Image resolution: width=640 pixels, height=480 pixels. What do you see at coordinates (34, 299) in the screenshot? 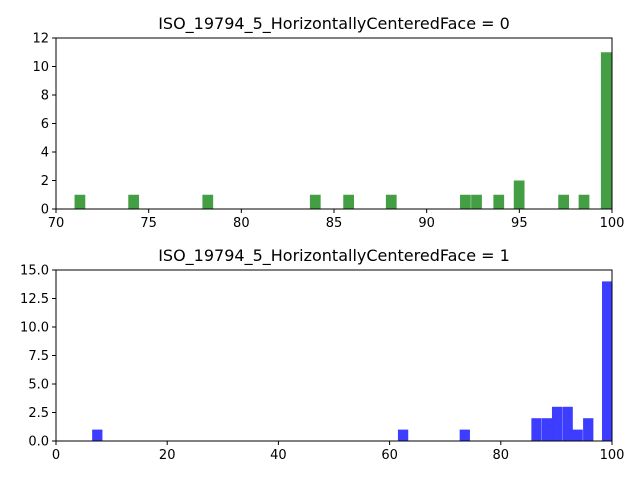
I see `y-tick-label: 12.5` at bounding box center [34, 299].